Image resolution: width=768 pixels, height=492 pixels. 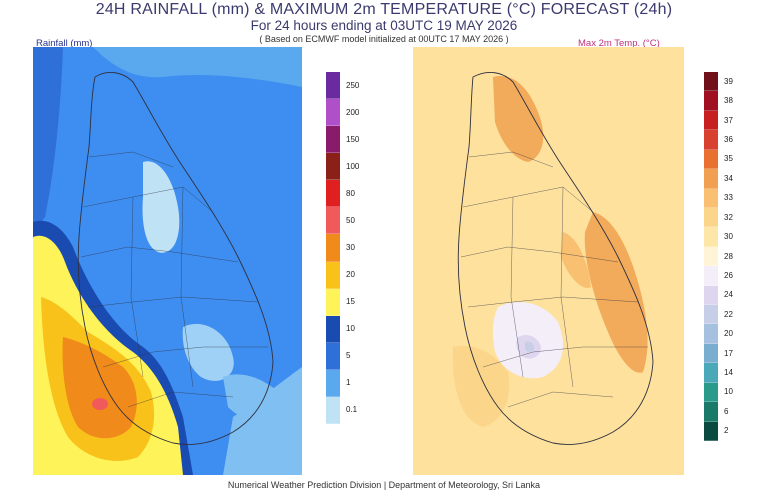 I want to click on temp-legend-label: 26, so click(x=728, y=275).